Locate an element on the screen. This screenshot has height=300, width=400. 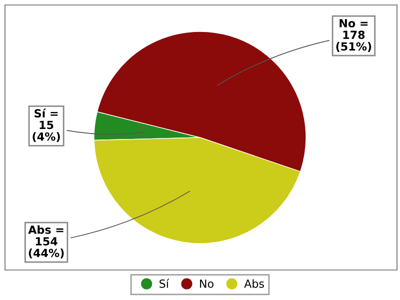
legend-label: Abs is located at coordinates (254, 283).